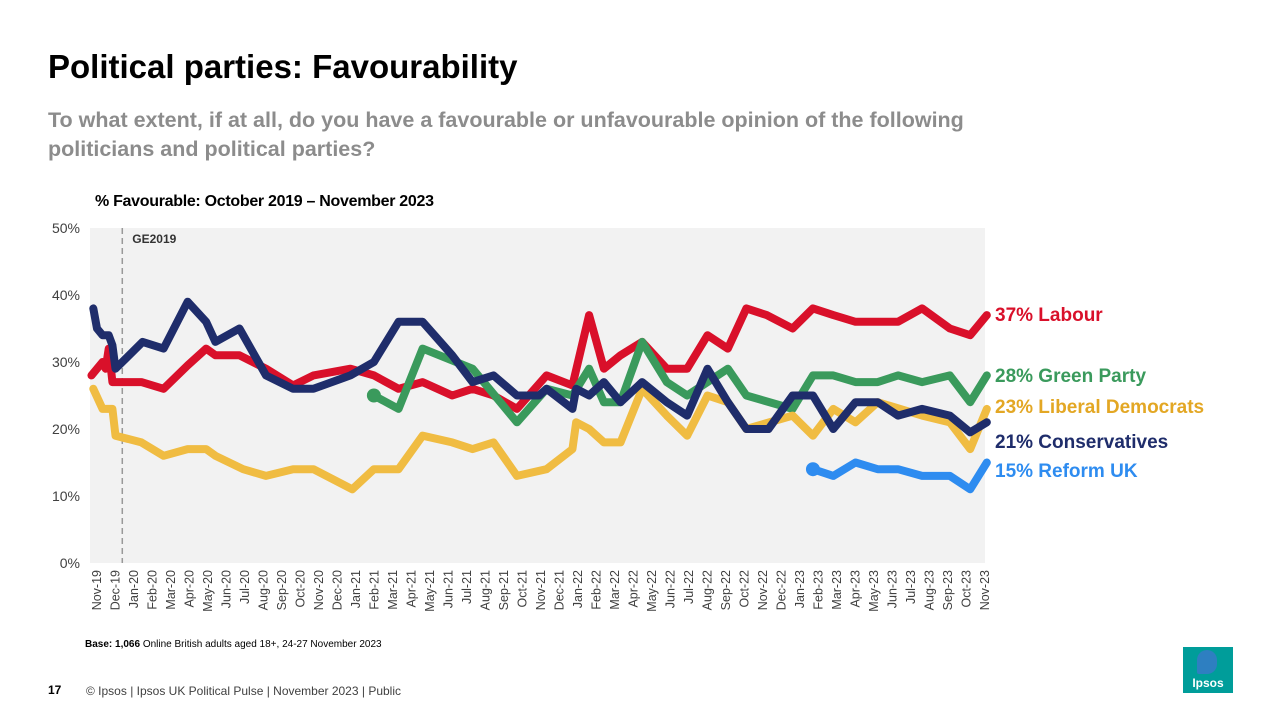 This screenshot has width=1280, height=720. I want to click on x-tick-label: Sep-22, so click(726, 590).